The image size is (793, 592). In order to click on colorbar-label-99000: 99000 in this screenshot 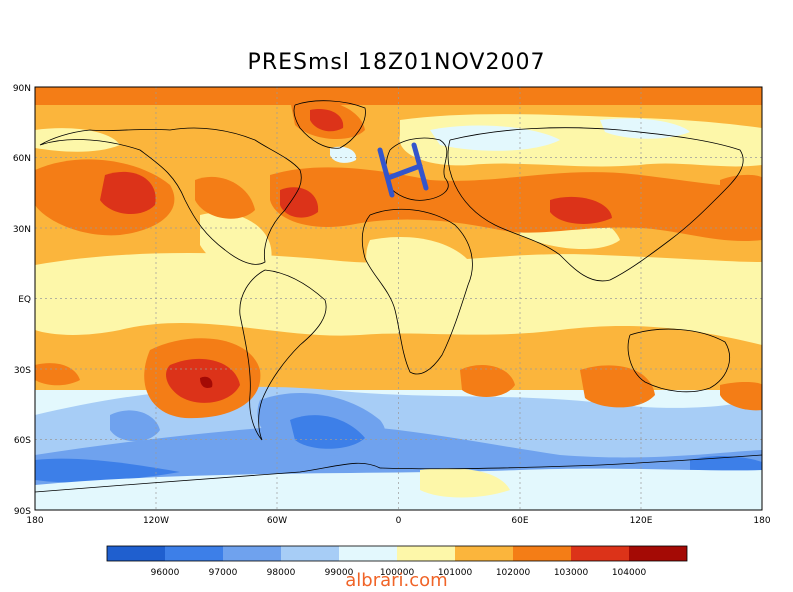, I will do `click(339, 573)`.